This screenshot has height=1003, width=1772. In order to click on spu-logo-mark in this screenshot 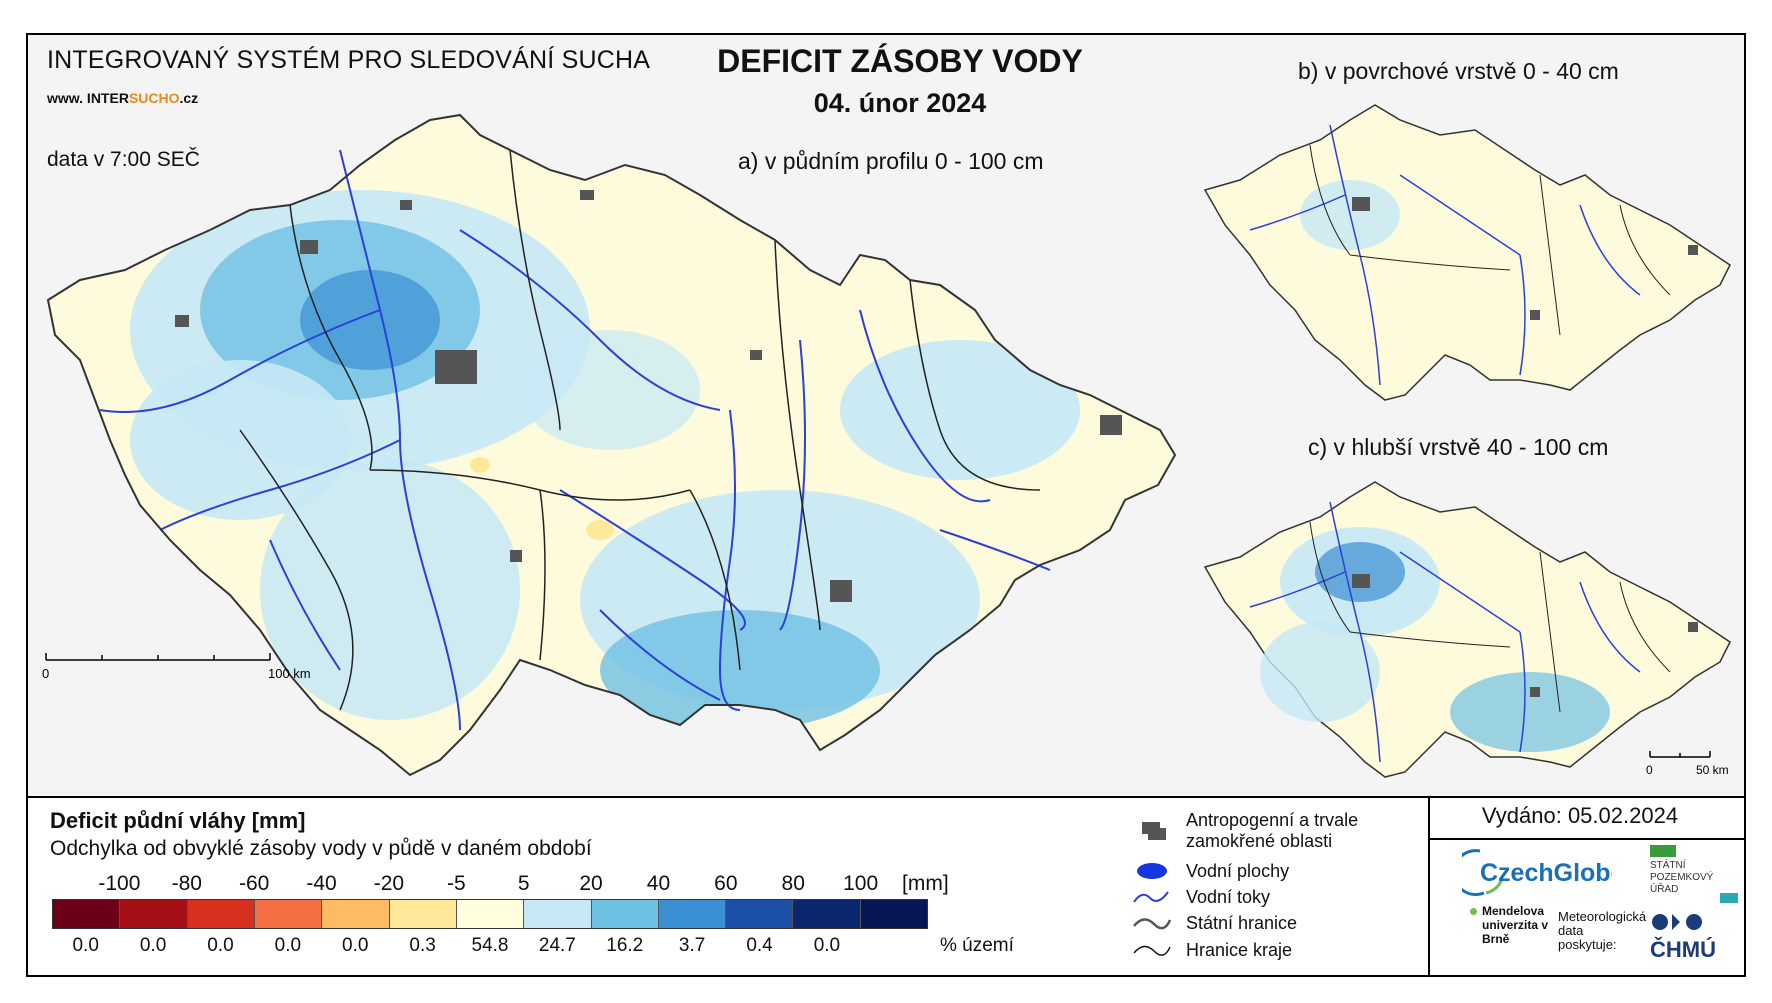, I will do `click(1663, 851)`.